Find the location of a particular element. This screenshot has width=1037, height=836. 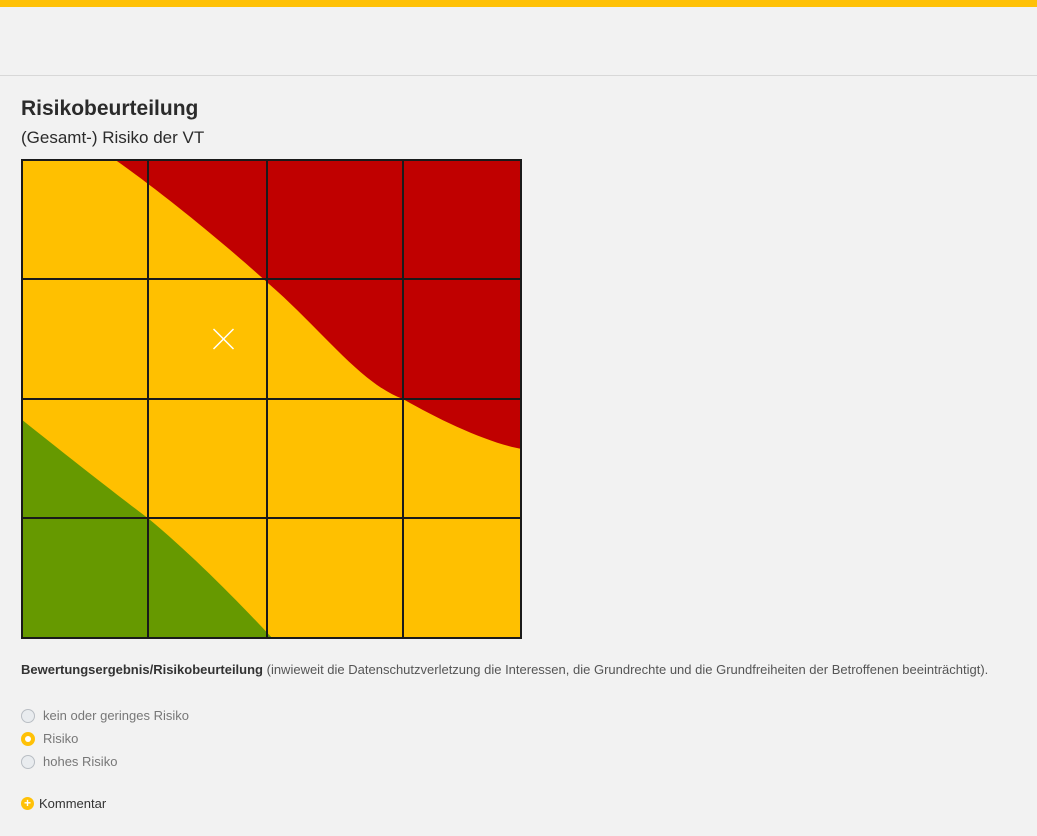

radio-label: hohes Risiko is located at coordinates (80, 761).